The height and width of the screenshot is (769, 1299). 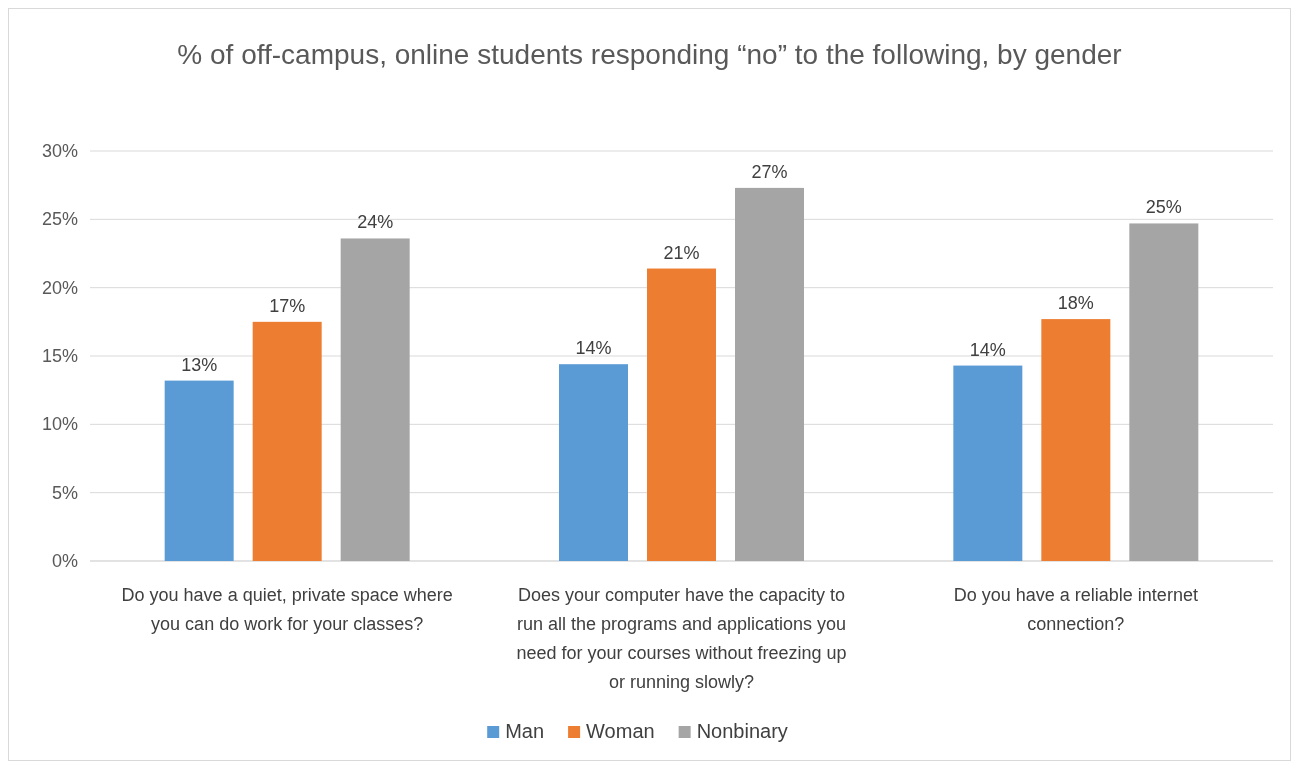 I want to click on data-label: 24%, so click(x=375, y=222).